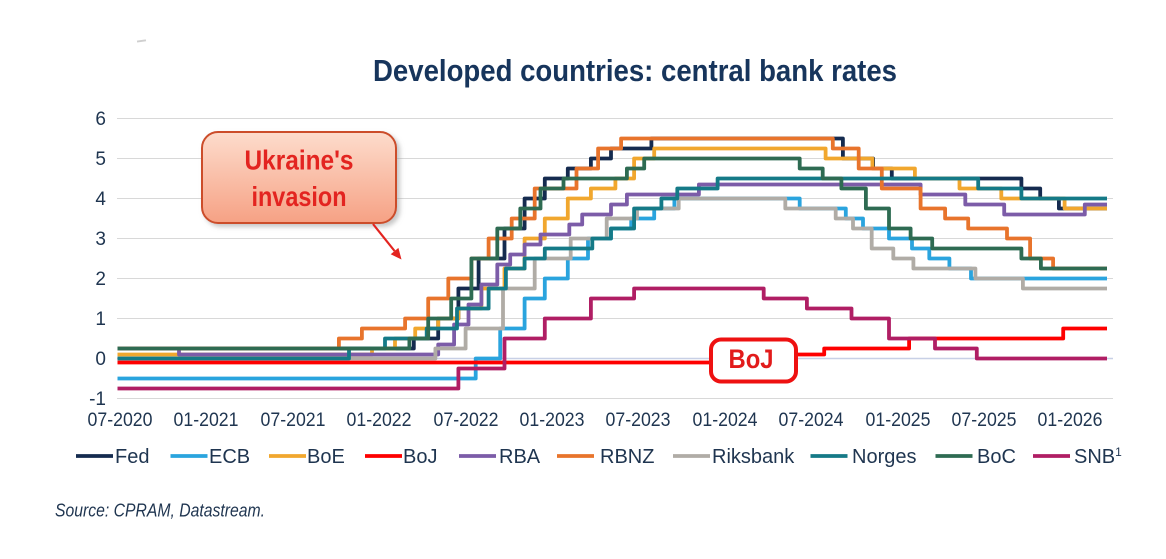 The image size is (1166, 559). I want to click on svg-text: RBA, so click(520, 457).